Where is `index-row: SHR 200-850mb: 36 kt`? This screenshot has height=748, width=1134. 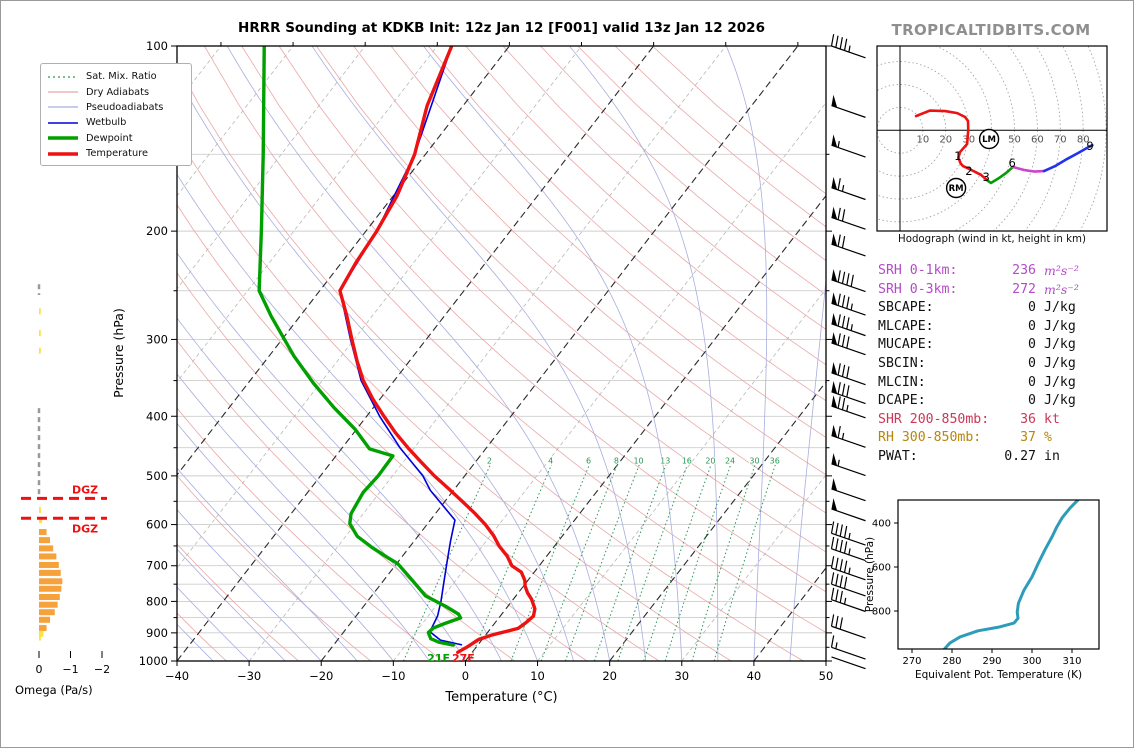 index-row: SHR 200-850mb: 36 kt is located at coordinates (1005, 421).